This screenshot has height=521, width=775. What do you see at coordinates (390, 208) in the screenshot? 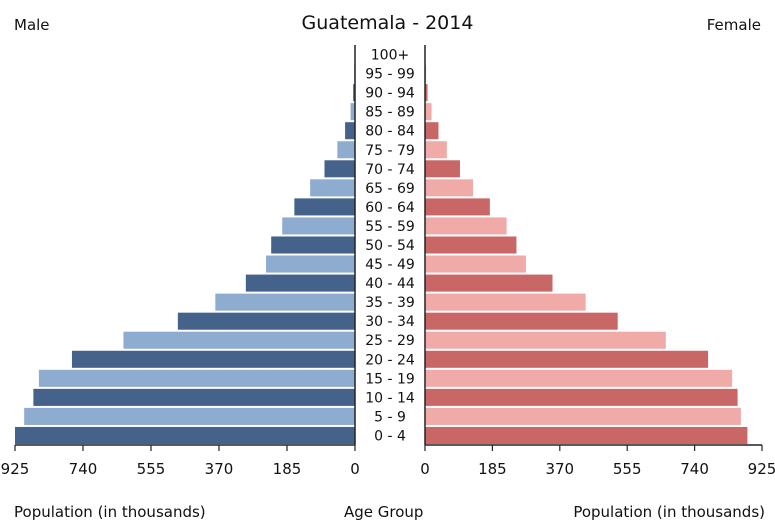
I see `age-group-label: 60 - 64` at bounding box center [390, 208].